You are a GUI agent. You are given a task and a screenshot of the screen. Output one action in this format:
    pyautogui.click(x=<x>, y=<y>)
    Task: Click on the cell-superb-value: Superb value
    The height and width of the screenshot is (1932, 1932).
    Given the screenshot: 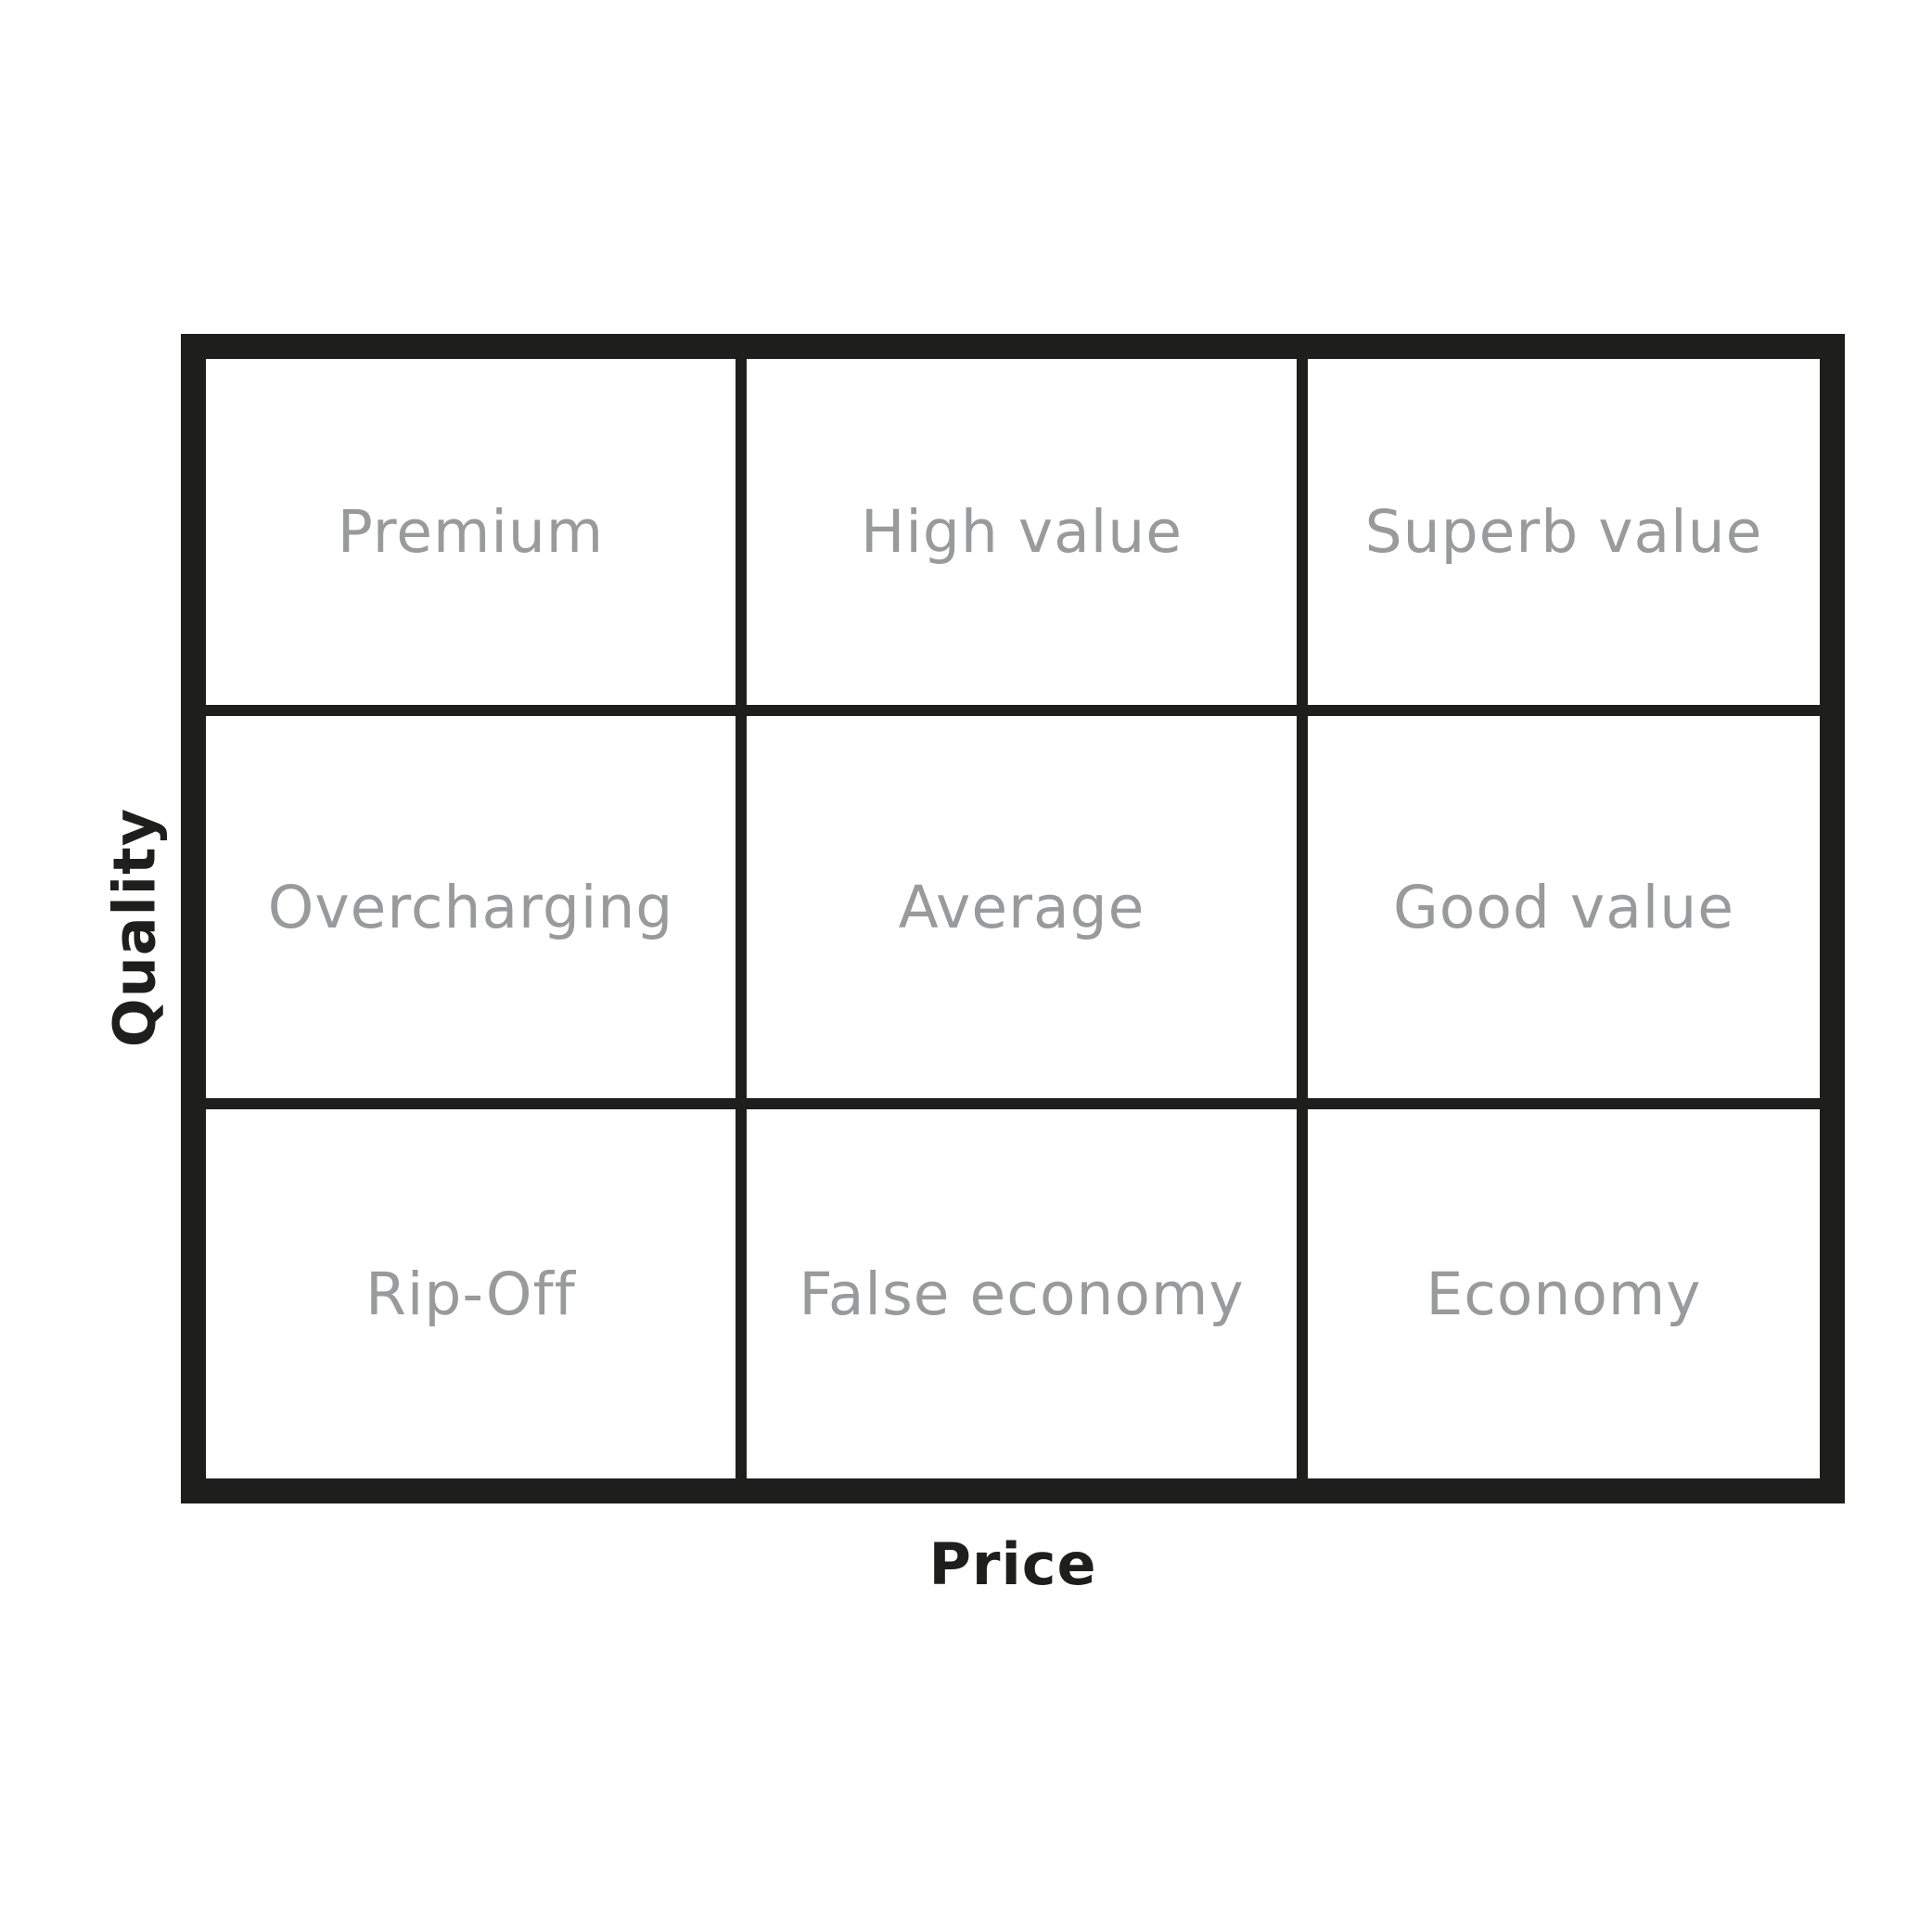 What is the action you would take?
    pyautogui.click(x=1564, y=532)
    